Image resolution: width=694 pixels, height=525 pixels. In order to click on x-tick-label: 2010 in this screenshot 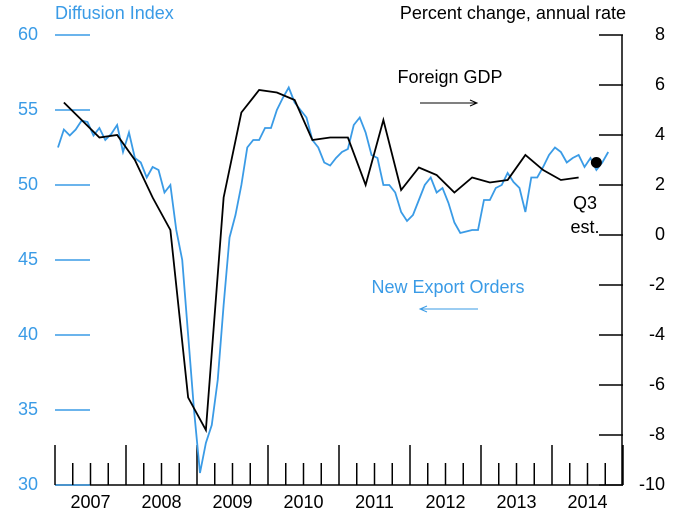, I will do `click(303, 502)`.